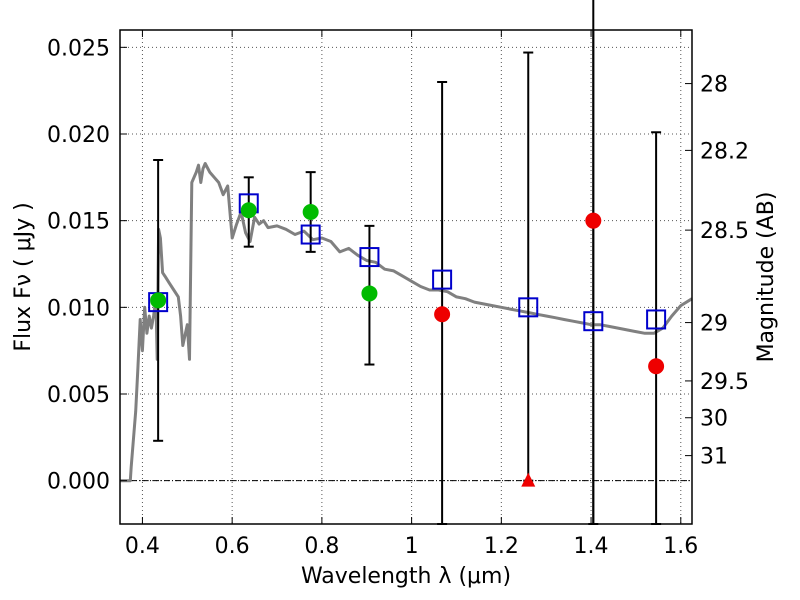  I want to click on right-tick-label: 29, so click(714, 324).